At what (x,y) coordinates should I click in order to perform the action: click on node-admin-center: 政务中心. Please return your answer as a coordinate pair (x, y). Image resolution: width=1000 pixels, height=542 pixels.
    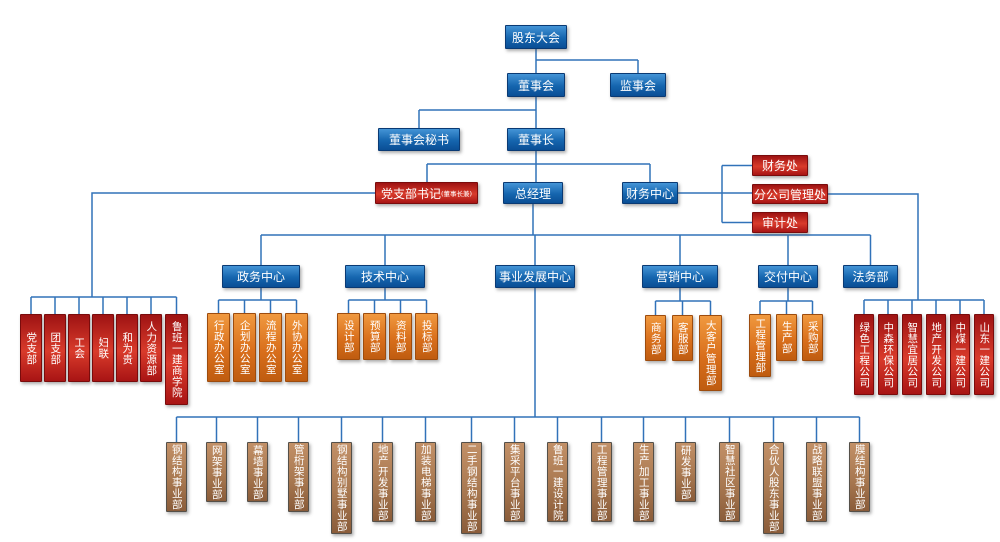
    Looking at the image, I should click on (261, 276).